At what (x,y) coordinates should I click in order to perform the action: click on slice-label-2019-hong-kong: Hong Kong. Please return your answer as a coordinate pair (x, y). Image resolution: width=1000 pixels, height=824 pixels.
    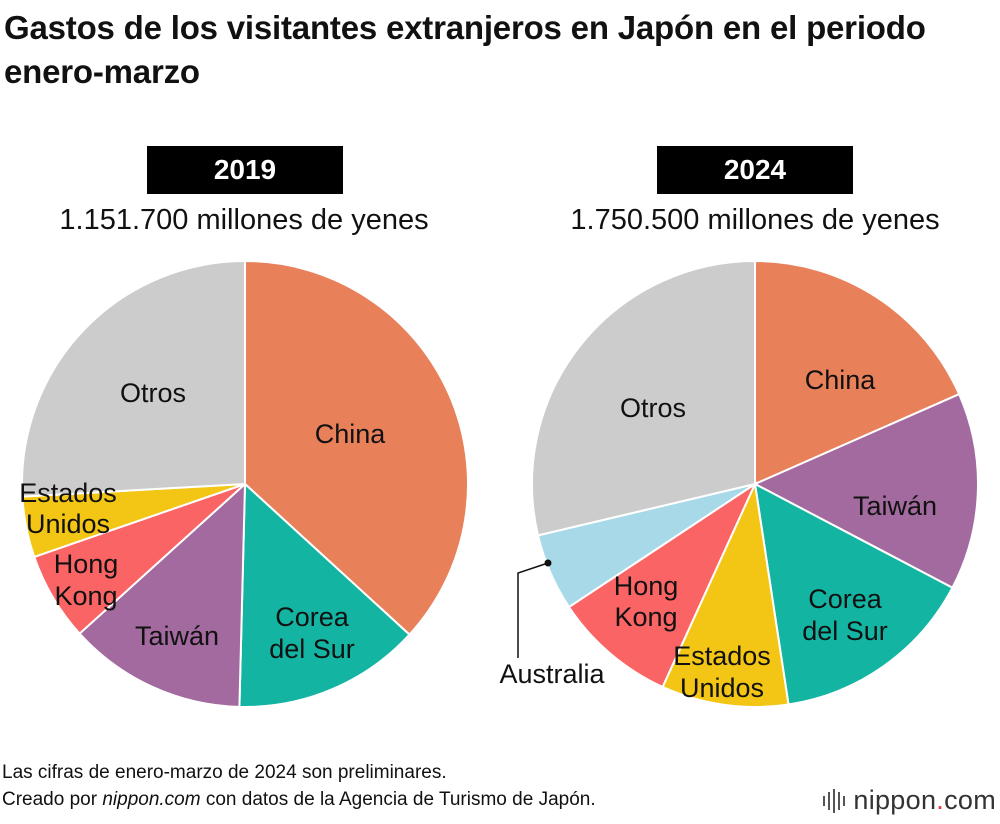
    Looking at the image, I should click on (86, 580).